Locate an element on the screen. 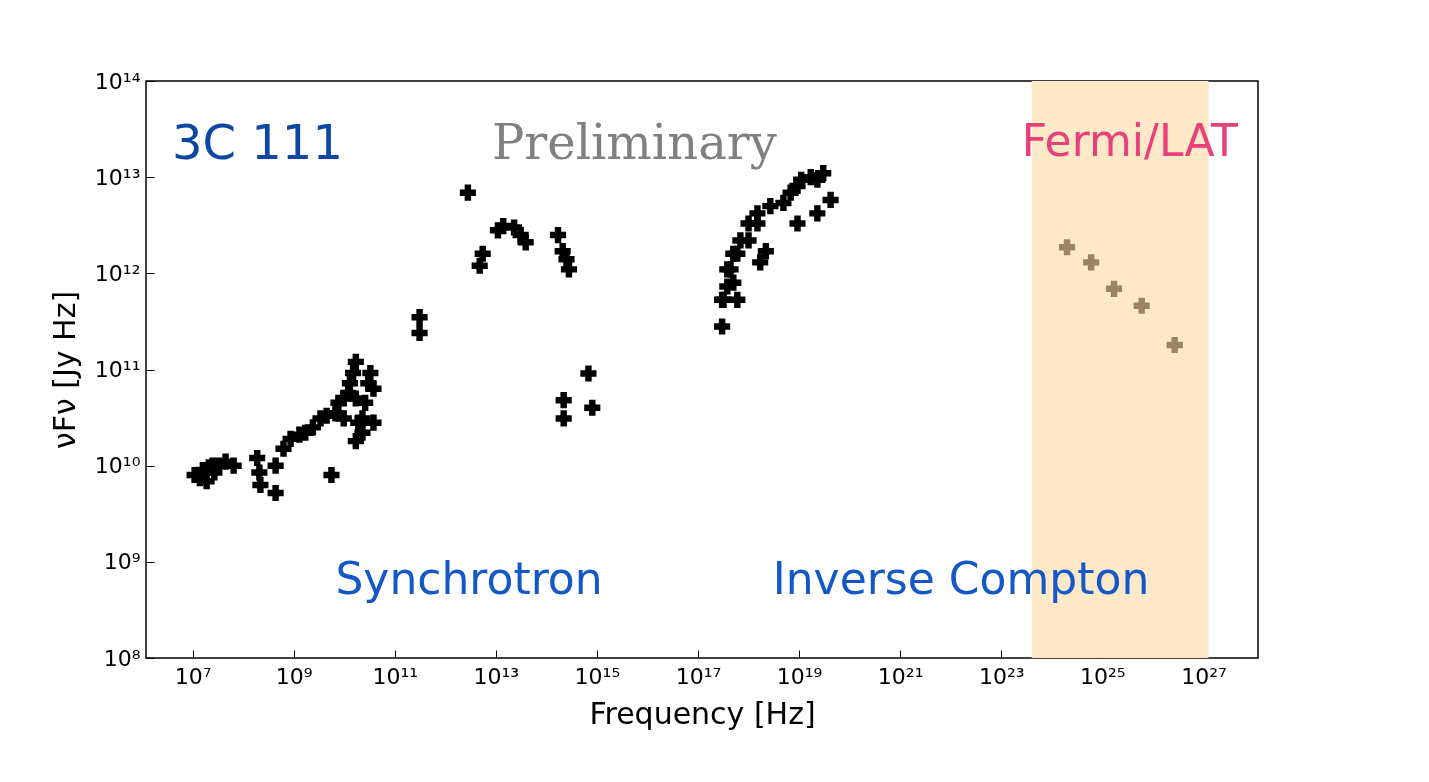  x-tick-label: 10¹¹ is located at coordinates (395, 676).